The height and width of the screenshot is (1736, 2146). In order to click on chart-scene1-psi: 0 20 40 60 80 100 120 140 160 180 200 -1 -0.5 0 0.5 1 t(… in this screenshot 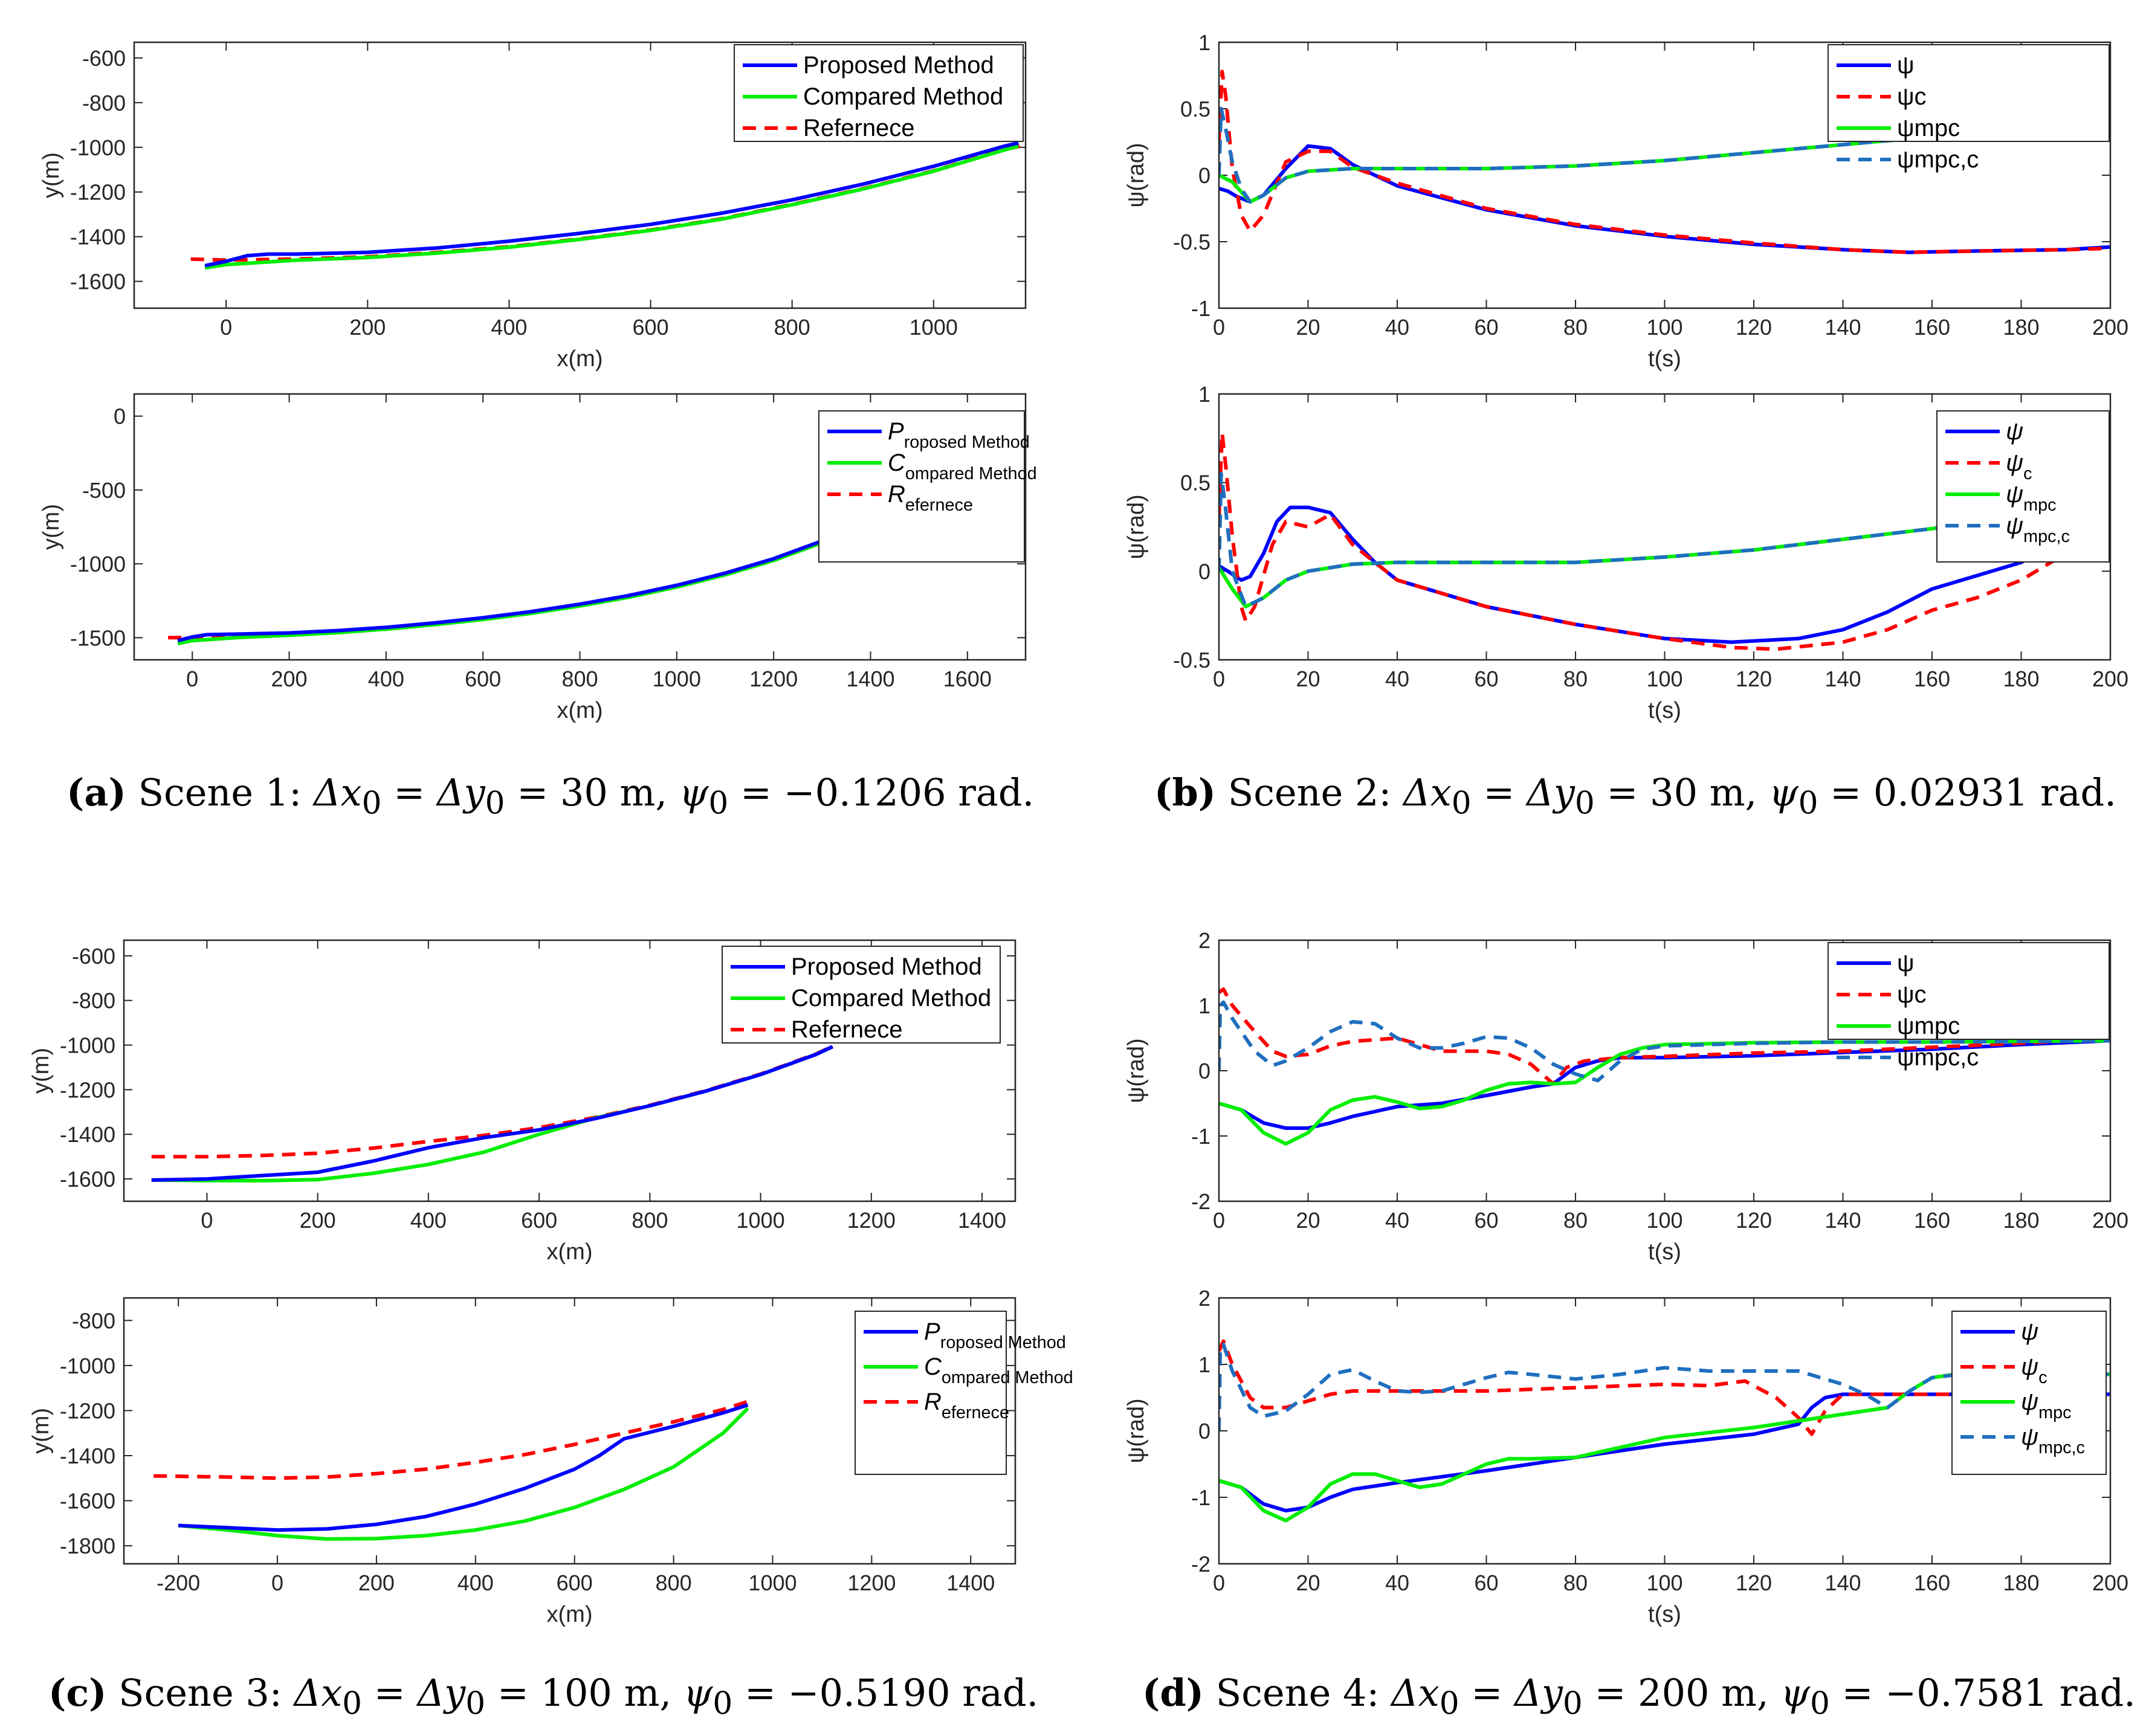, I will do `click(1625, 201)`.